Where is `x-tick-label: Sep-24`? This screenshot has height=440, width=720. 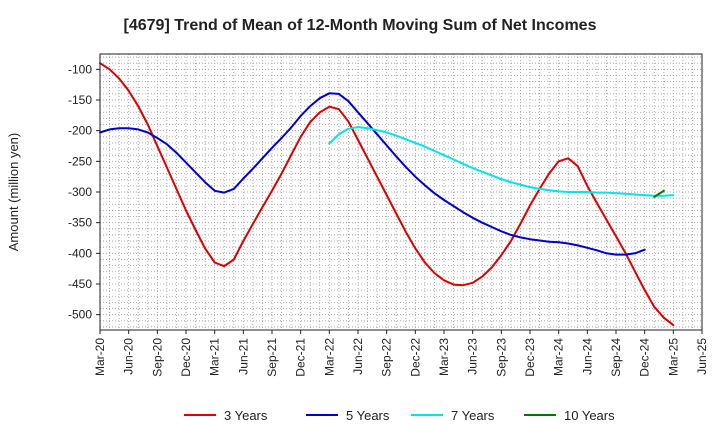
x-tick-label: Sep-24 is located at coordinates (616, 357).